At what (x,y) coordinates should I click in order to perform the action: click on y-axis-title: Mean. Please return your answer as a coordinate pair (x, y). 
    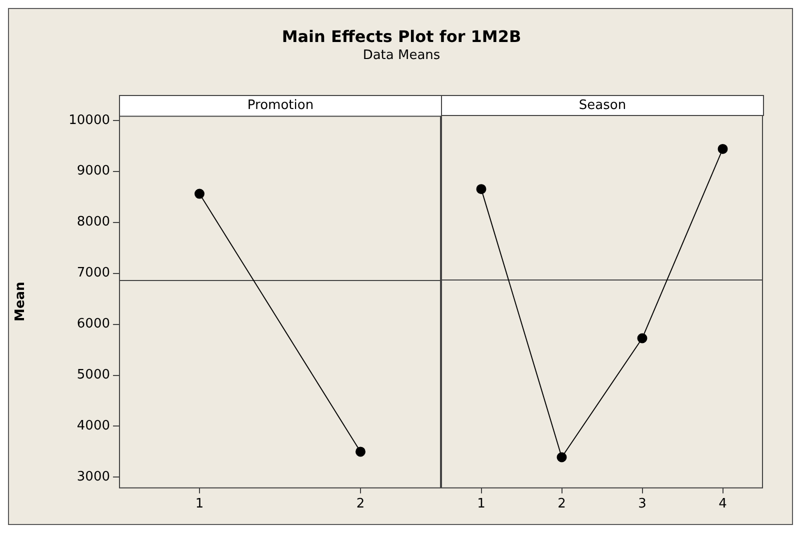
    Looking at the image, I should click on (20, 302).